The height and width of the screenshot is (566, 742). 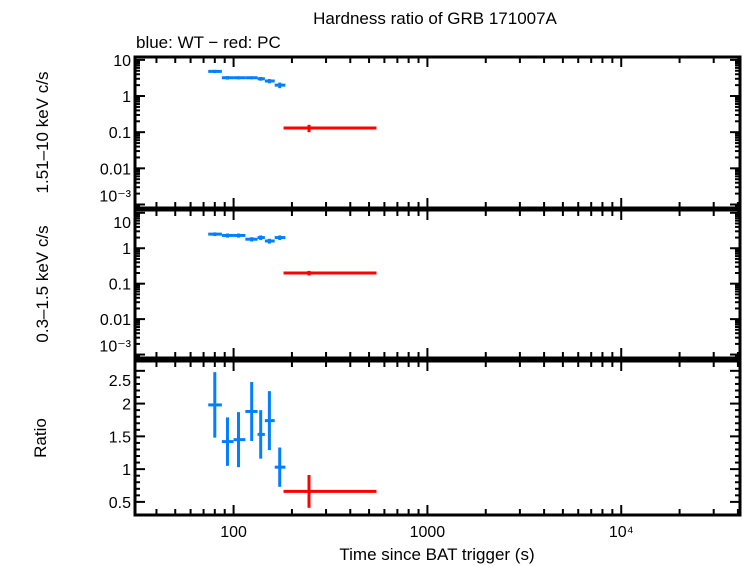 What do you see at coordinates (436, 554) in the screenshot?
I see `x-axis-label: Time since BAT trigger (s)` at bounding box center [436, 554].